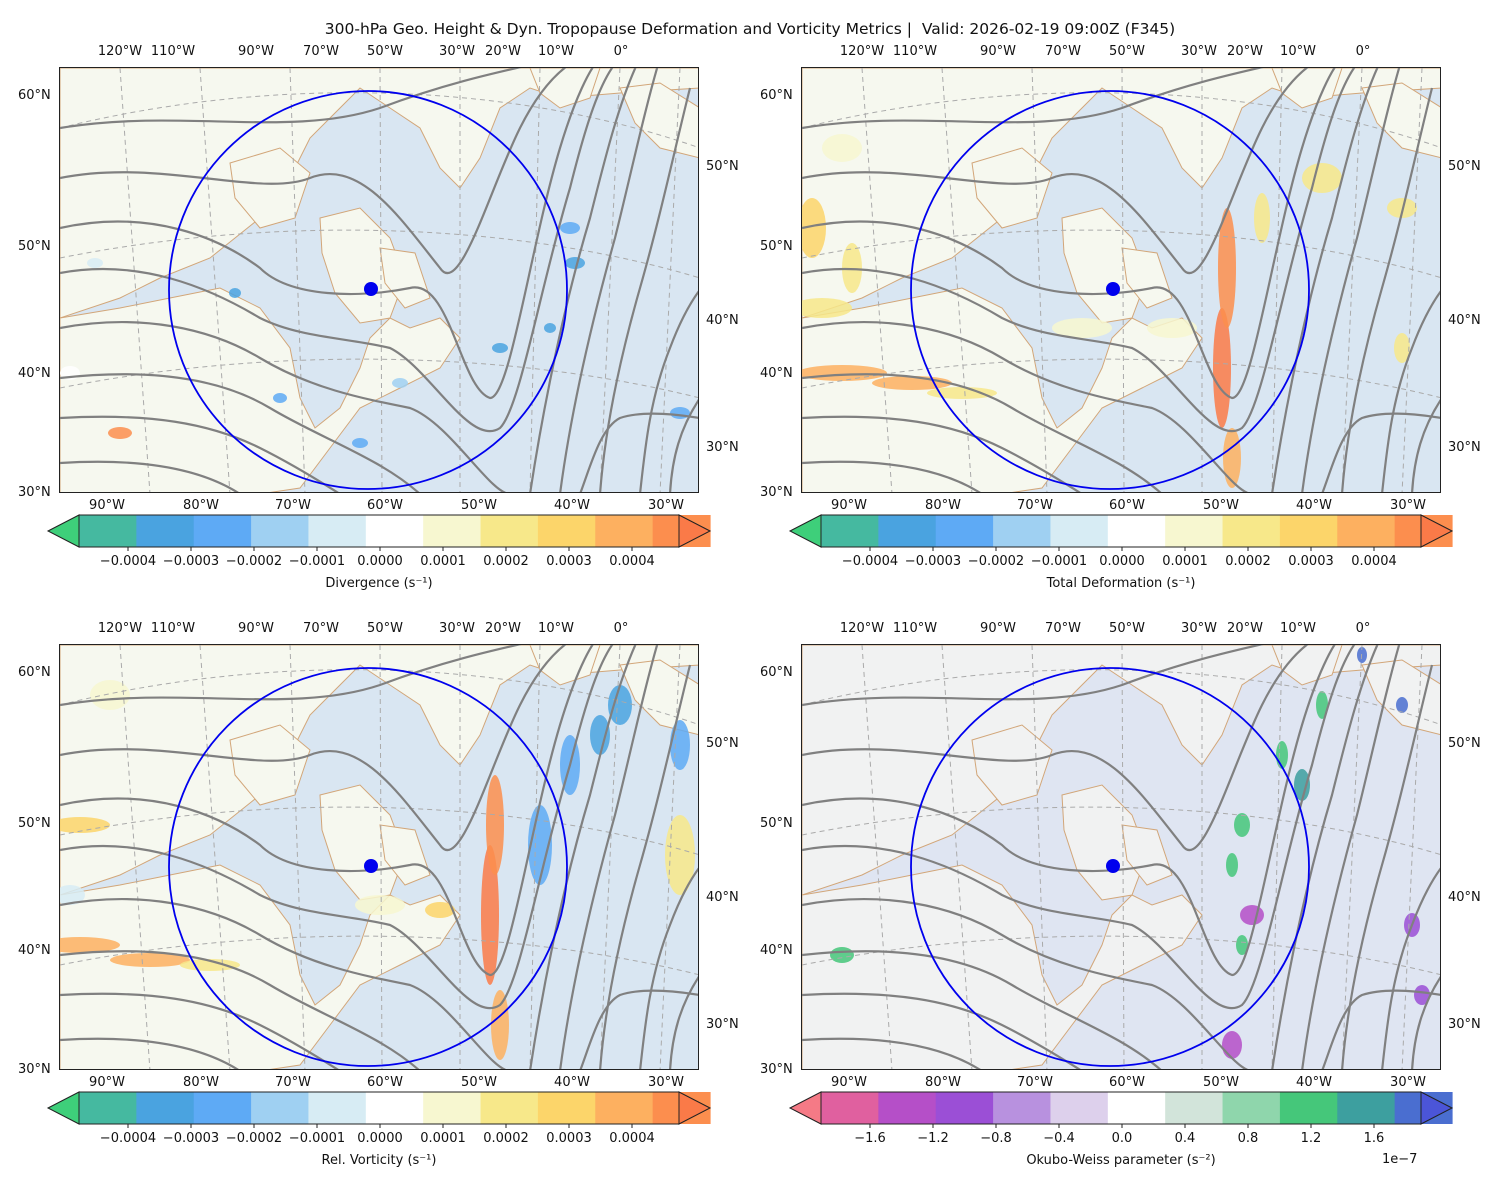 The width and height of the screenshot is (1500, 1200). What do you see at coordinates (776, 373) in the screenshot?
I see `left-lat-label: 40°N` at bounding box center [776, 373].